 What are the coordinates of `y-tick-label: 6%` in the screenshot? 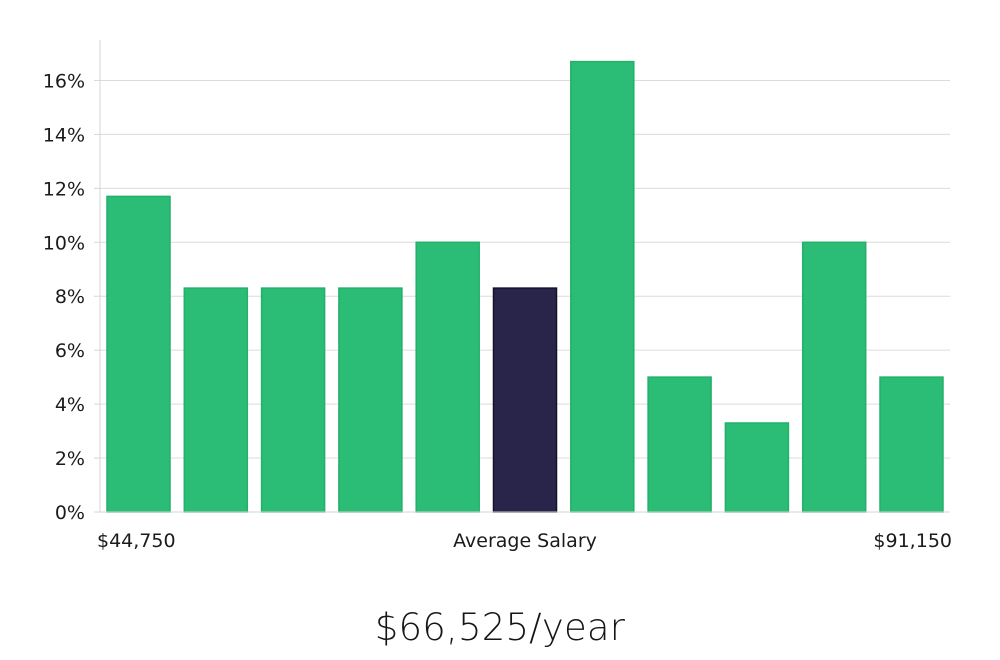 It's located at (70, 351).